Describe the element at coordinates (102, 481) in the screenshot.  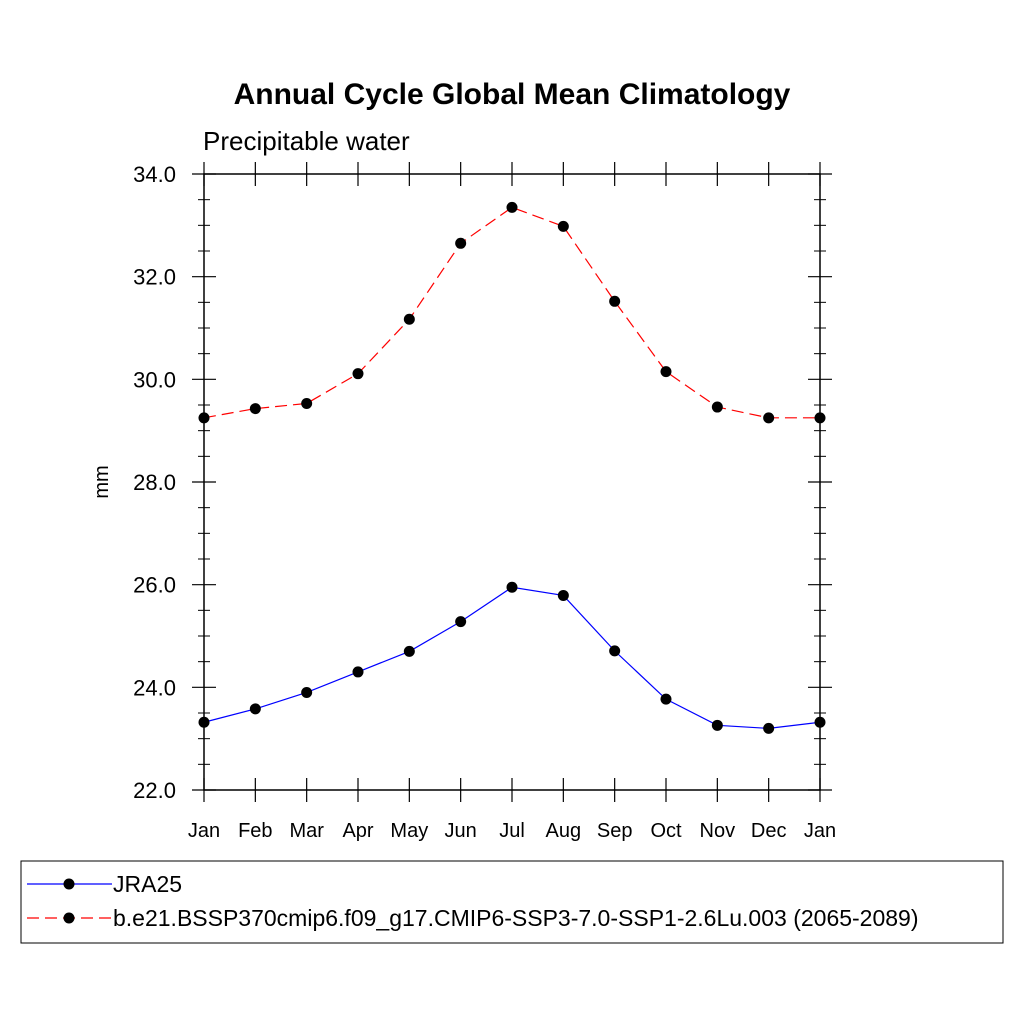
I see `y-axis-label: mm` at that location.